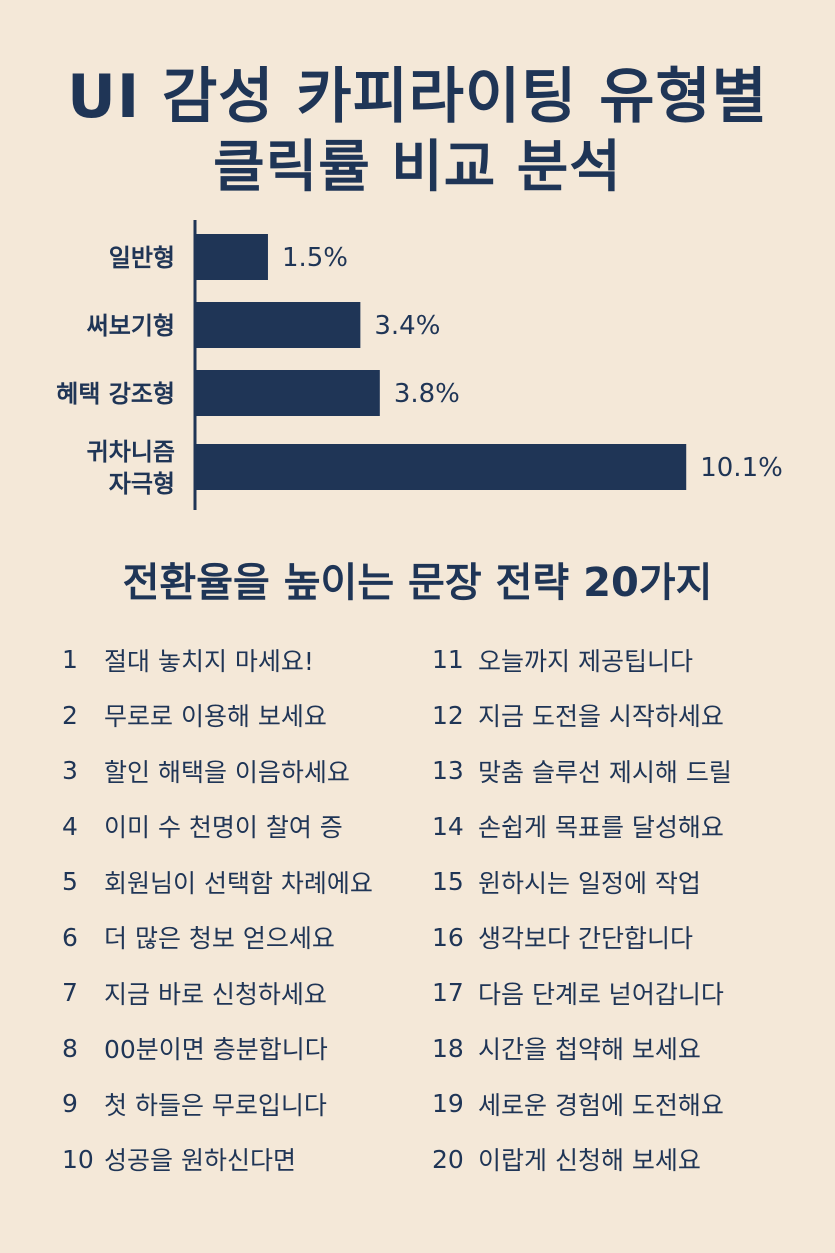  I want to click on strategy-number: 15, so click(448, 882).